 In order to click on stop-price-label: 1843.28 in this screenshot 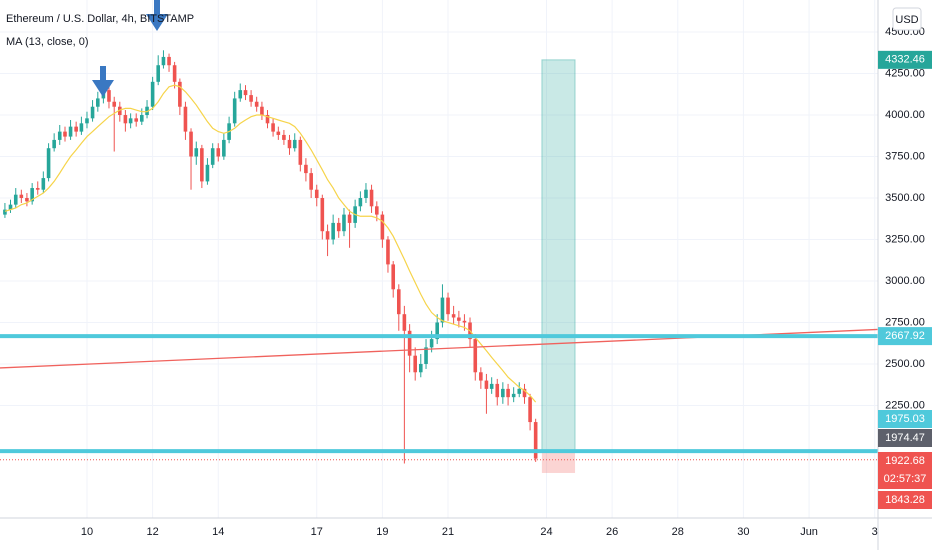, I will do `click(905, 500)`.